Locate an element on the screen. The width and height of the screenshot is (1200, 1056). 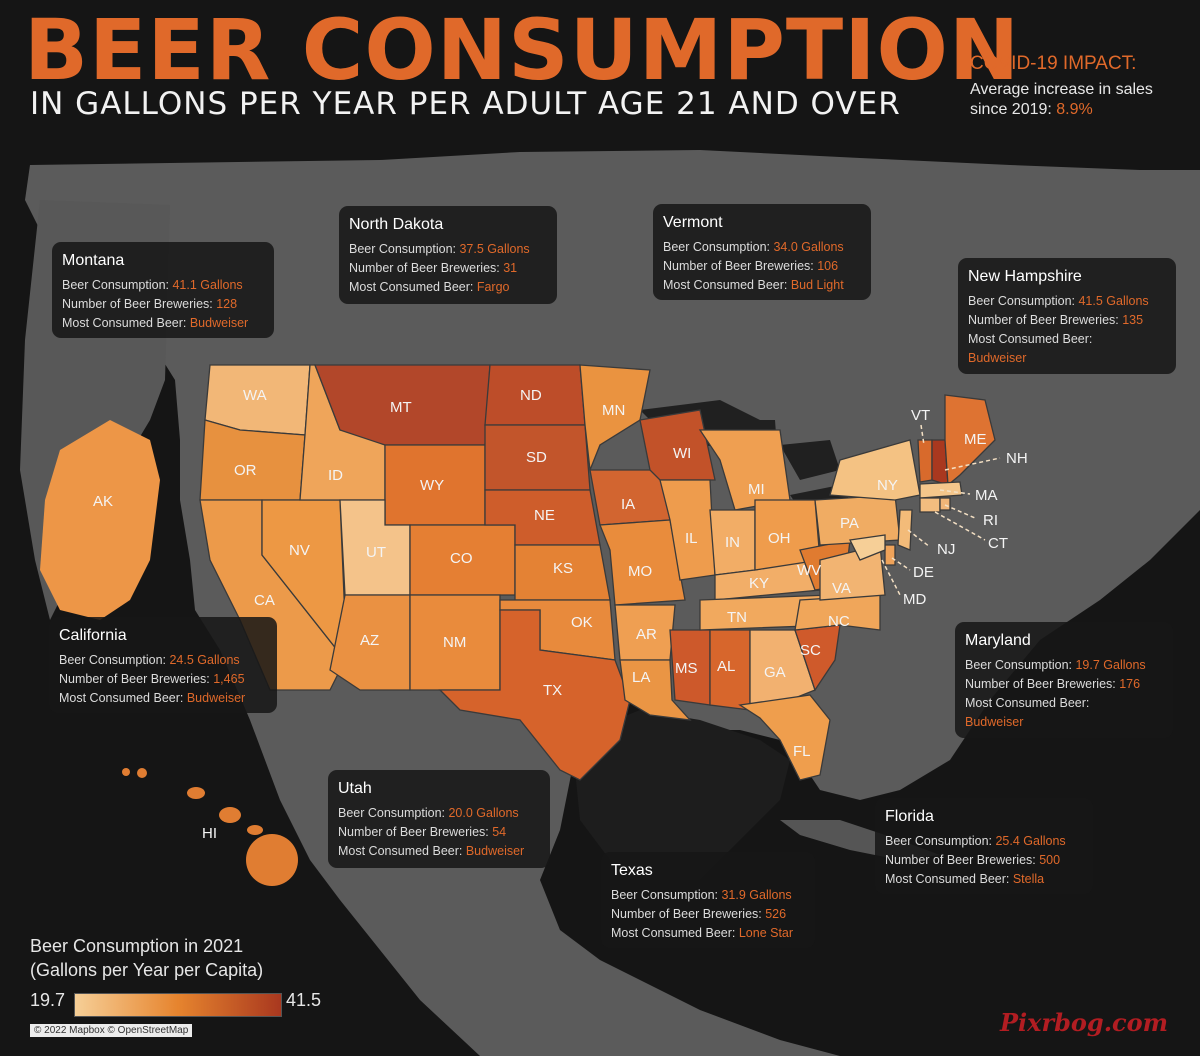
hawaii-islands is located at coordinates (210, 827).